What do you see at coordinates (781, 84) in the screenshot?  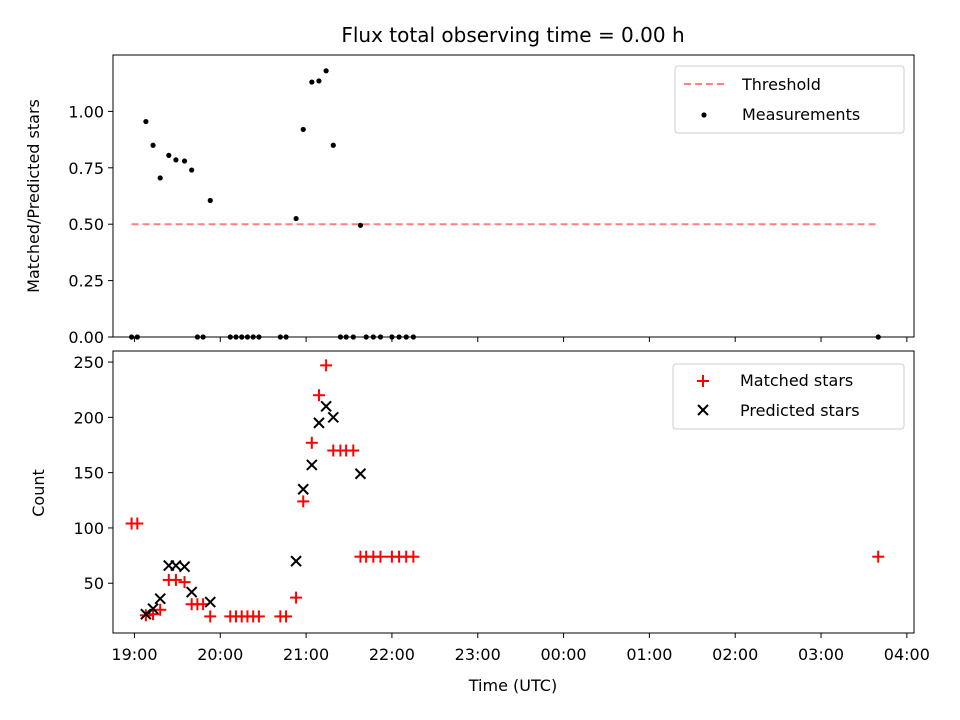 I see `legend-threshold-label: Threshold` at bounding box center [781, 84].